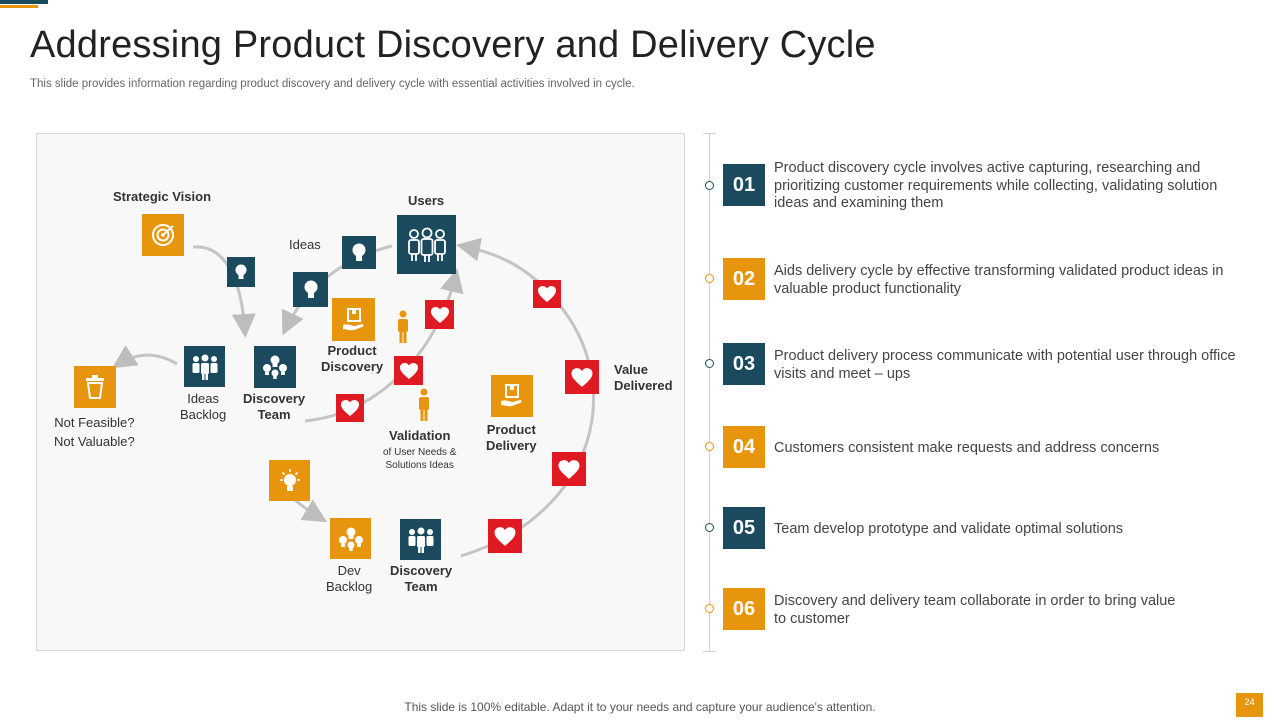 The image size is (1280, 720). What do you see at coordinates (426, 244) in the screenshot?
I see `users-group-icon` at bounding box center [426, 244].